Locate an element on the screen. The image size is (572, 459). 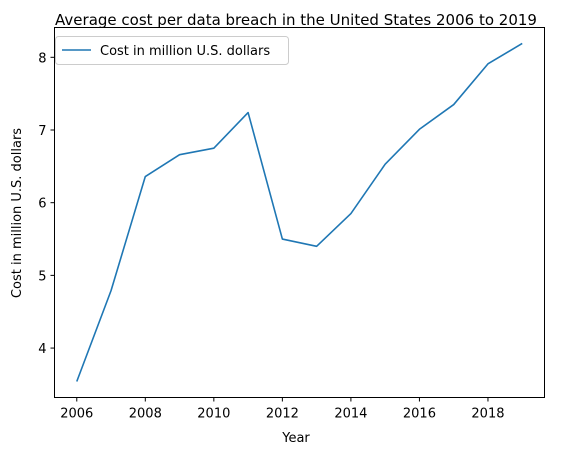
x-axis: 2006 2008 2010 2012 2014 2016 2018 is located at coordinates (282, 409).